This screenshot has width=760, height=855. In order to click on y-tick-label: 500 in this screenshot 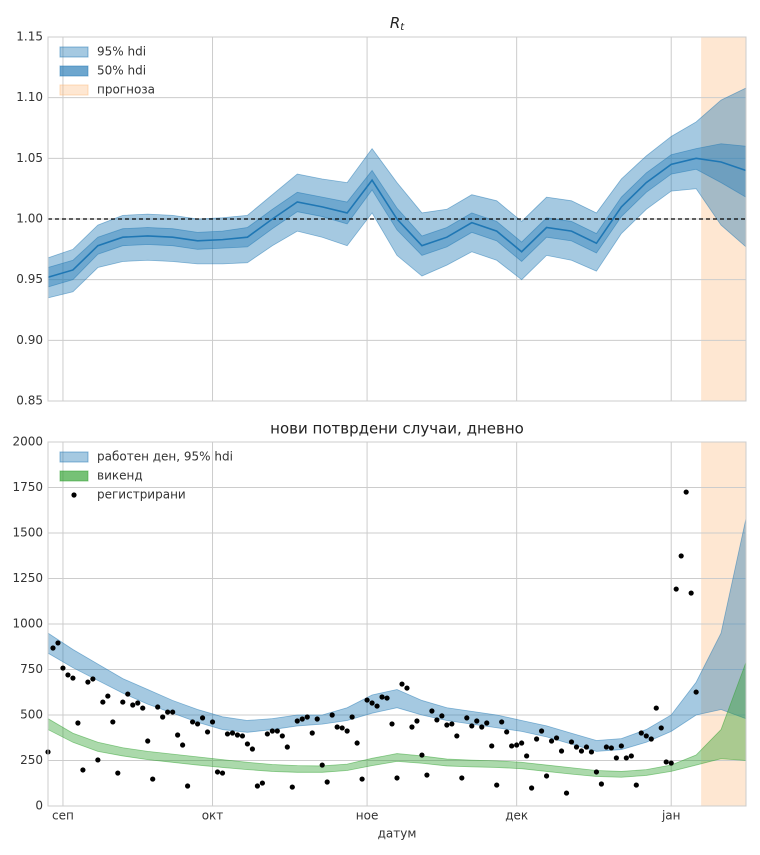, I will do `click(31, 715)`.